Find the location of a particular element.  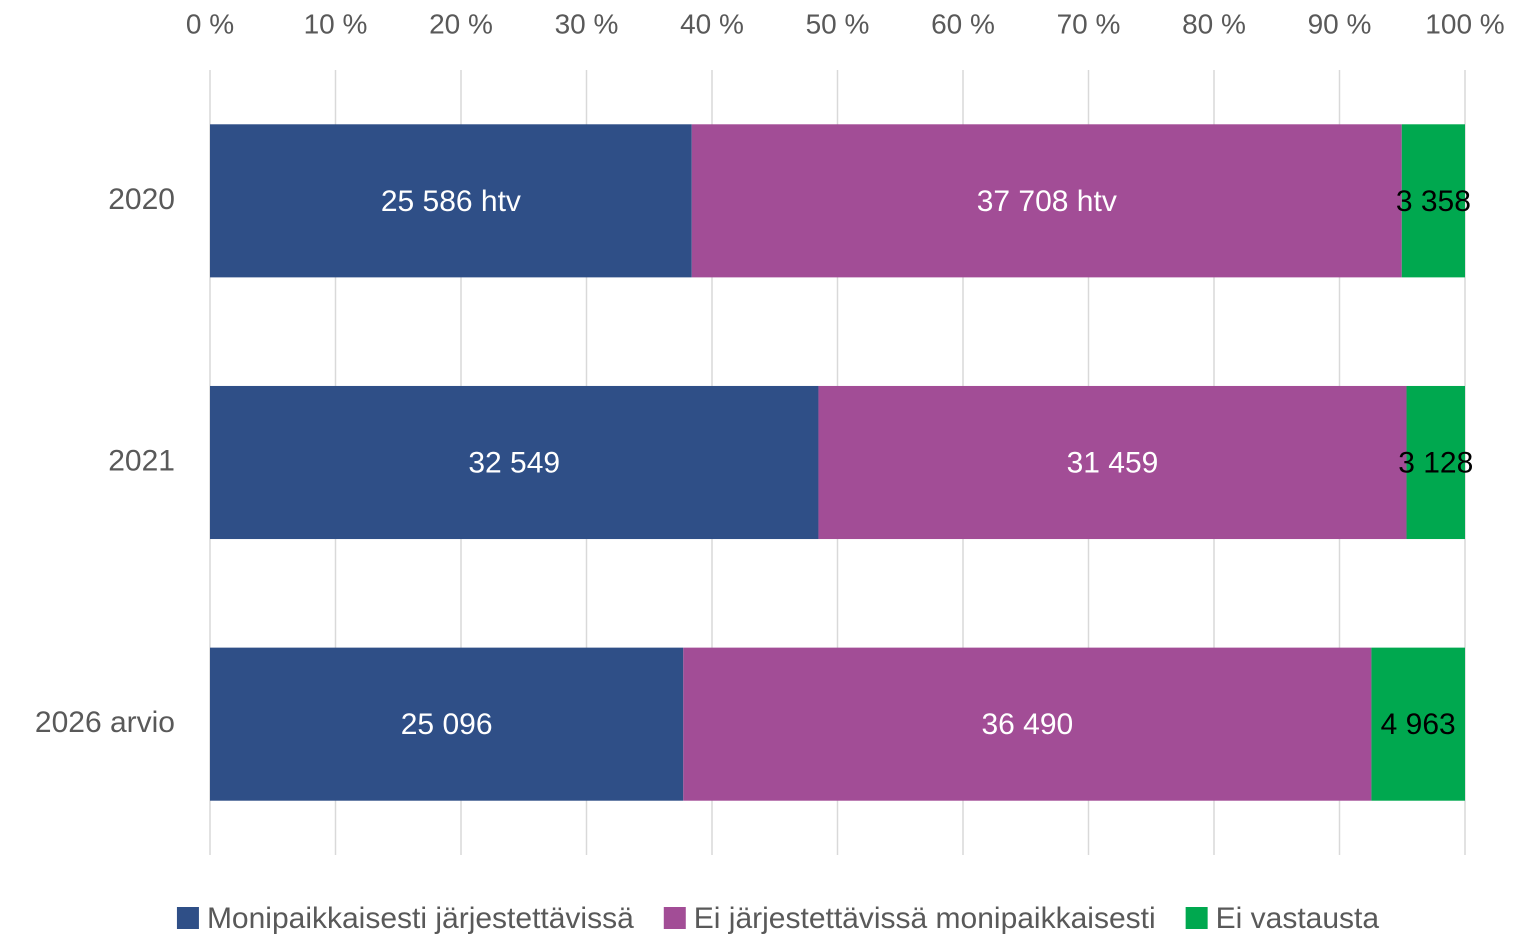

legend-label: Ei järjestettävissä monipaikkaisesti is located at coordinates (925, 918).